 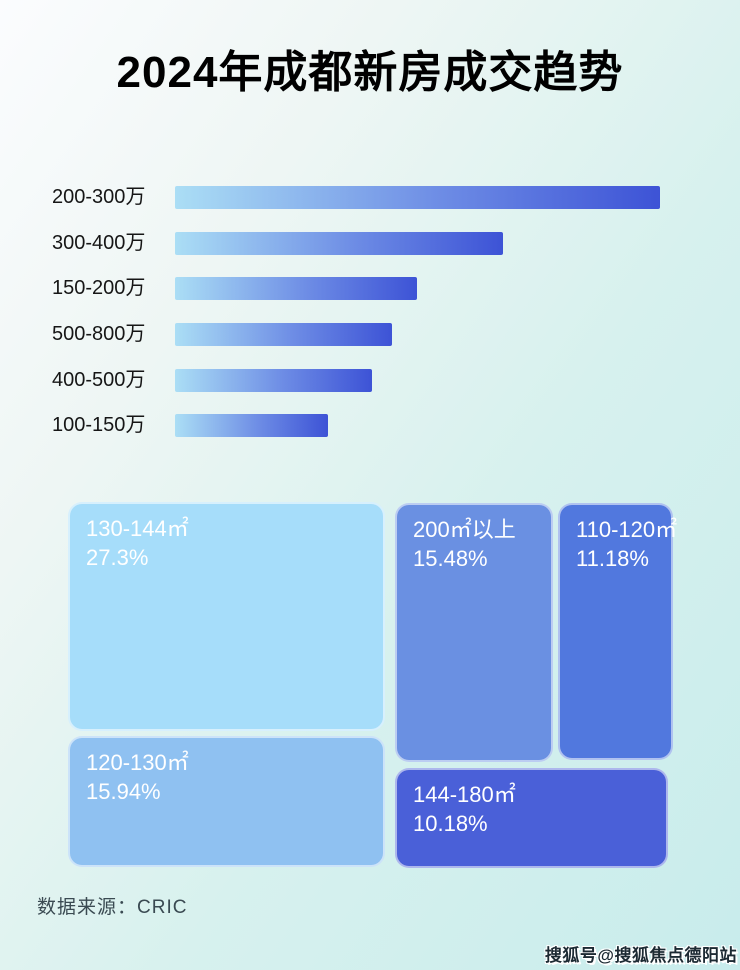 What do you see at coordinates (99, 243) in the screenshot?
I see `bar-category-label: 300-400万` at bounding box center [99, 243].